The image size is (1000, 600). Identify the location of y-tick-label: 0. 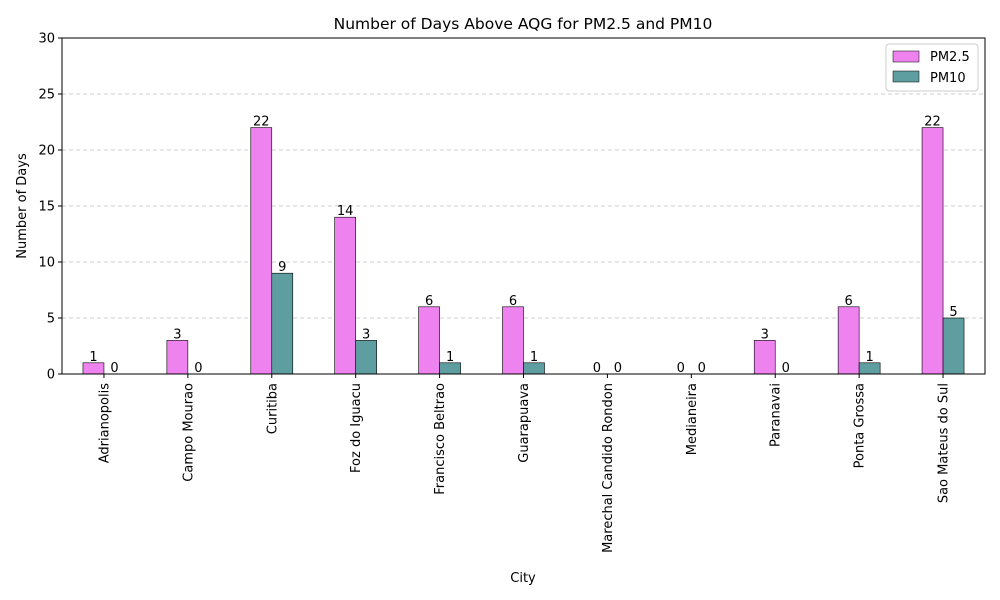
(51, 375).